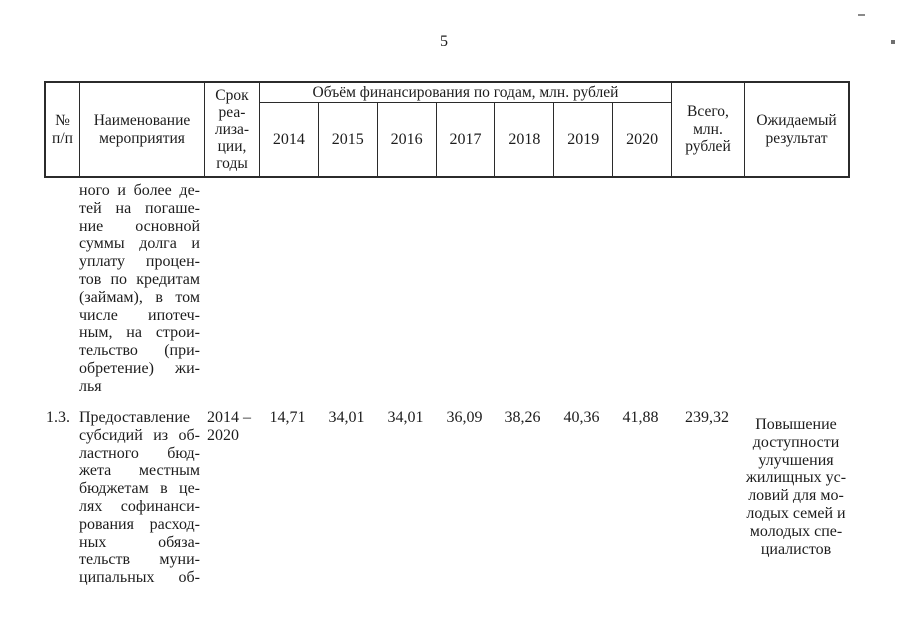 Image resolution: width=905 pixels, height=640 pixels. Describe the element at coordinates (522, 417) in the screenshot. I see `table-row-1-3-value-2018: 38,26` at that location.